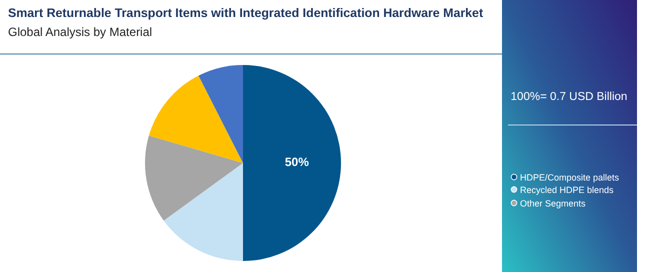 This screenshot has width=650, height=272. Describe the element at coordinates (297, 162) in the screenshot. I see `data-label: 50%` at that location.